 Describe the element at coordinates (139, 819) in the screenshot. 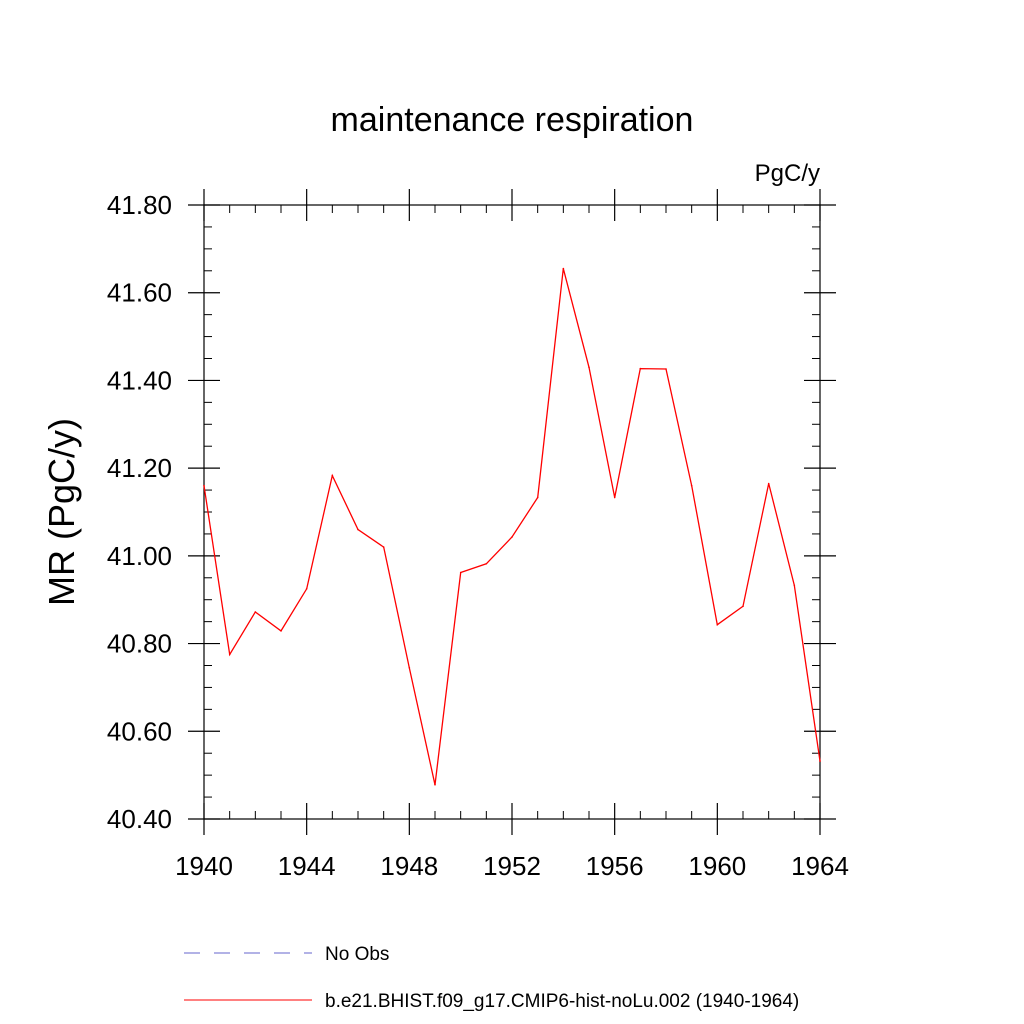

I see `y-tick-label: 40.40` at that location.